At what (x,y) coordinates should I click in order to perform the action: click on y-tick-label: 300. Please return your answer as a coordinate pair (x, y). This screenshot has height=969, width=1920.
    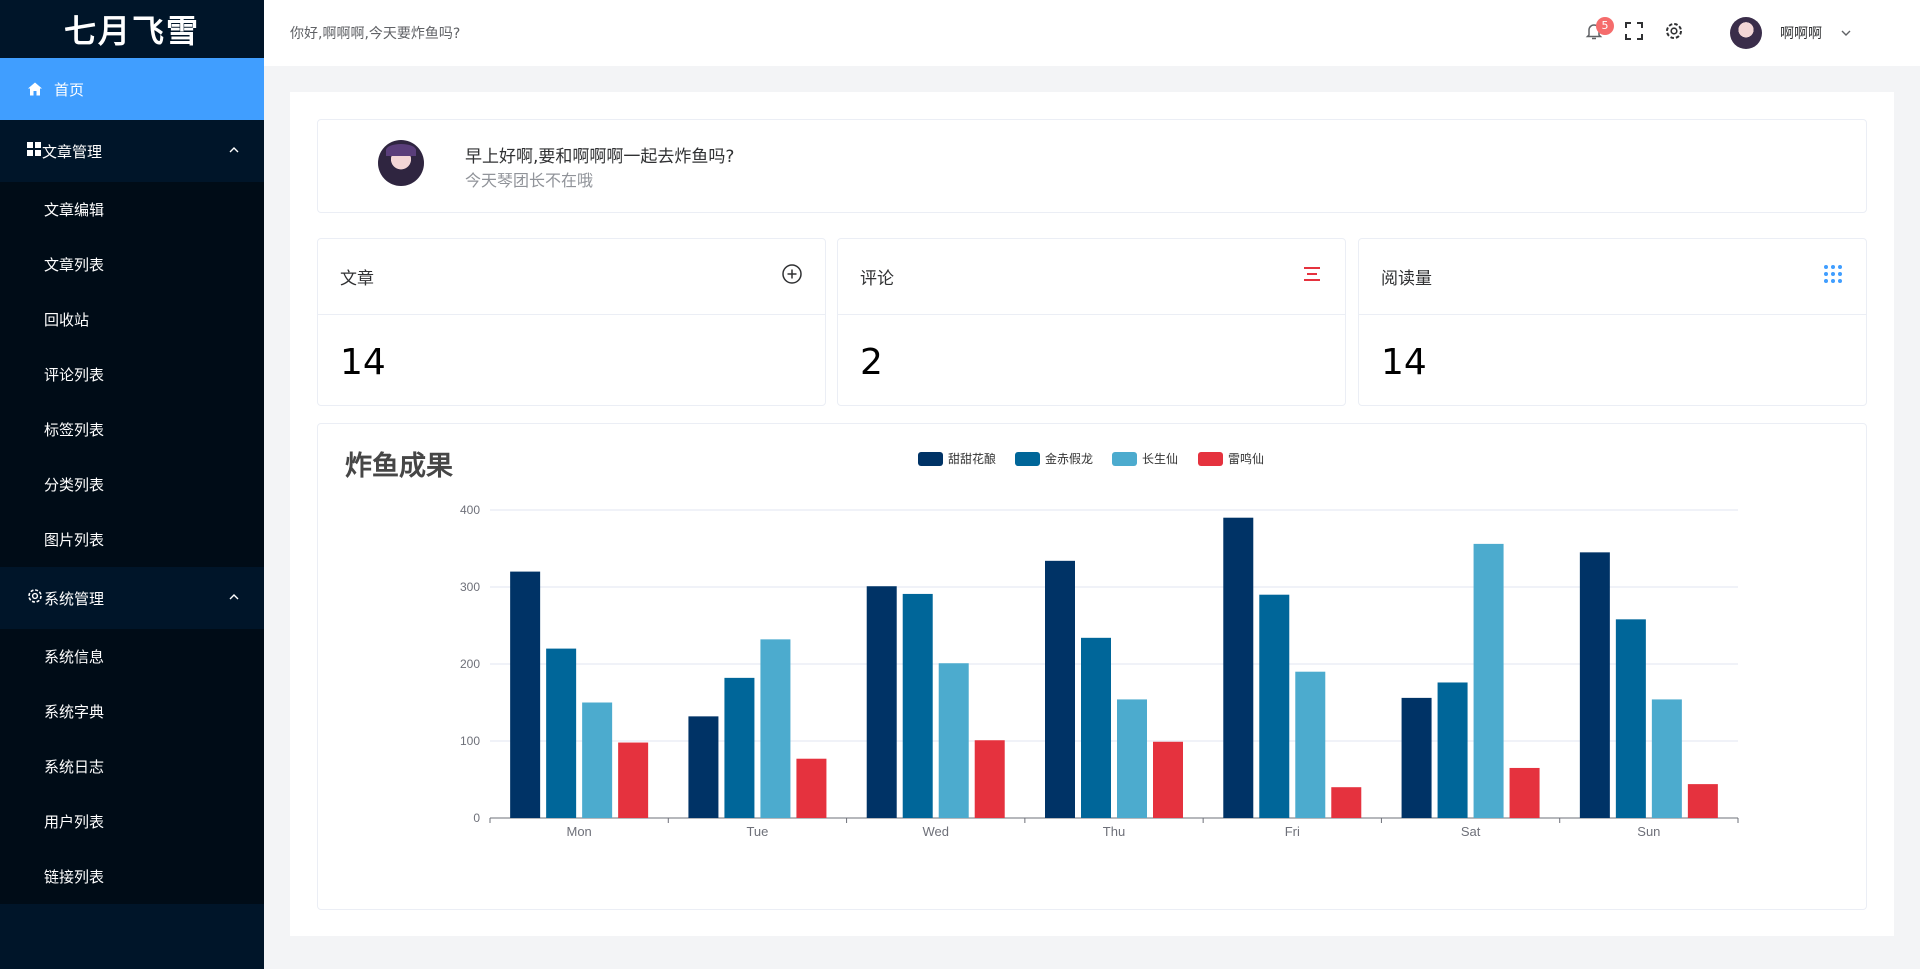
    Looking at the image, I should click on (470, 587).